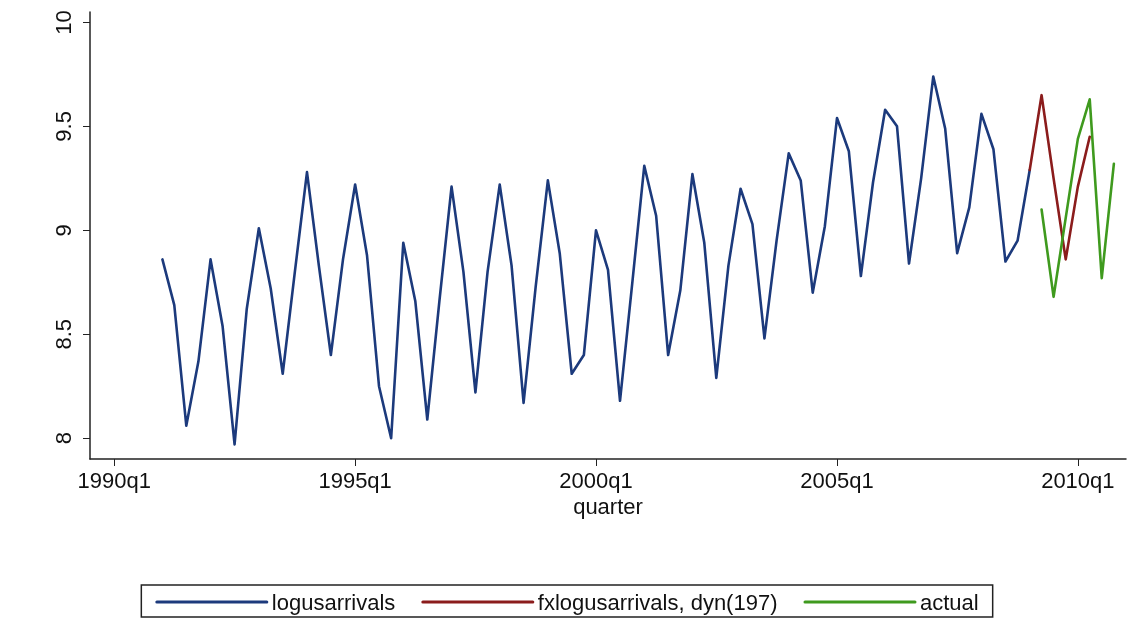 The image size is (1134, 619). What do you see at coordinates (837, 480) in the screenshot?
I see `x-tick-label: 2005q1` at bounding box center [837, 480].